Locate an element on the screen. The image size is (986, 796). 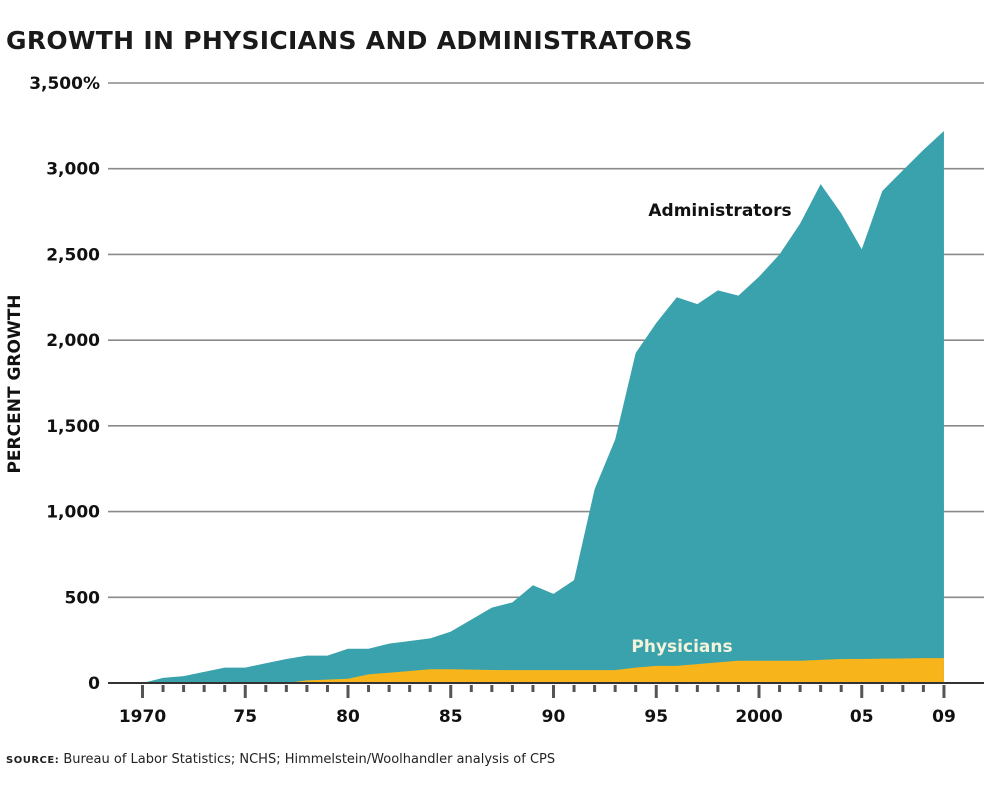
x-tick-label: 90 is located at coordinates (554, 717).